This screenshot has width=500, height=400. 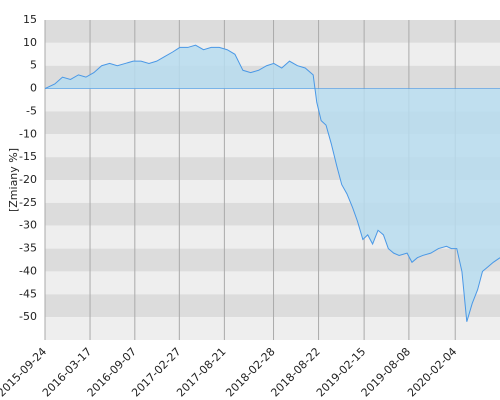 I want to click on y-tick-label: -35, so click(x=28, y=248).